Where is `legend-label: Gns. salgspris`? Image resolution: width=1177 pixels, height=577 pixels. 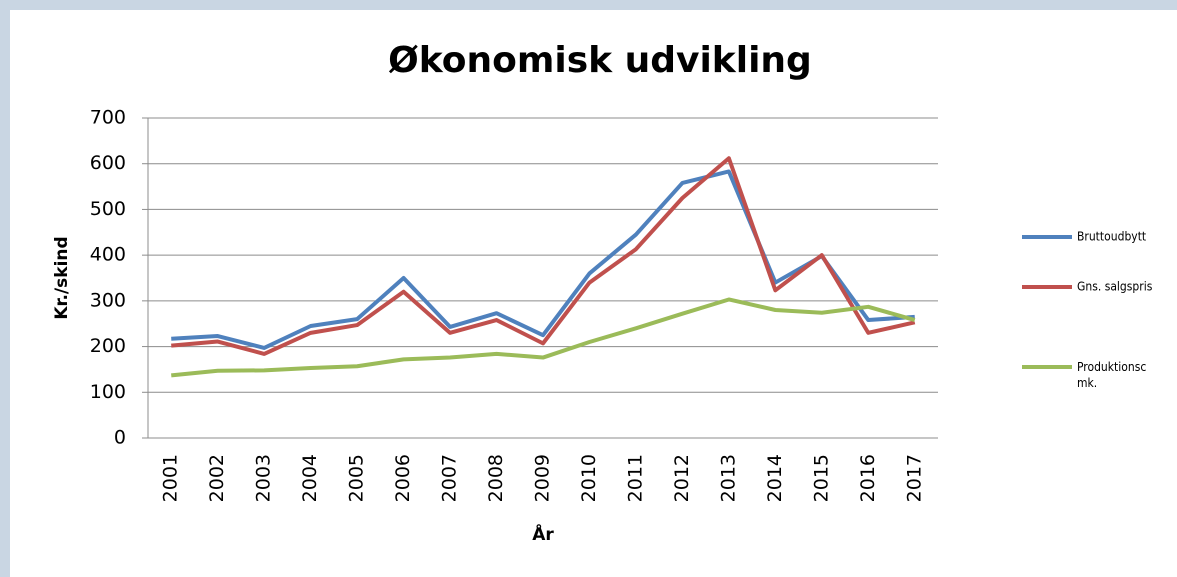 legend-label: Gns. salgspris is located at coordinates (1115, 287).